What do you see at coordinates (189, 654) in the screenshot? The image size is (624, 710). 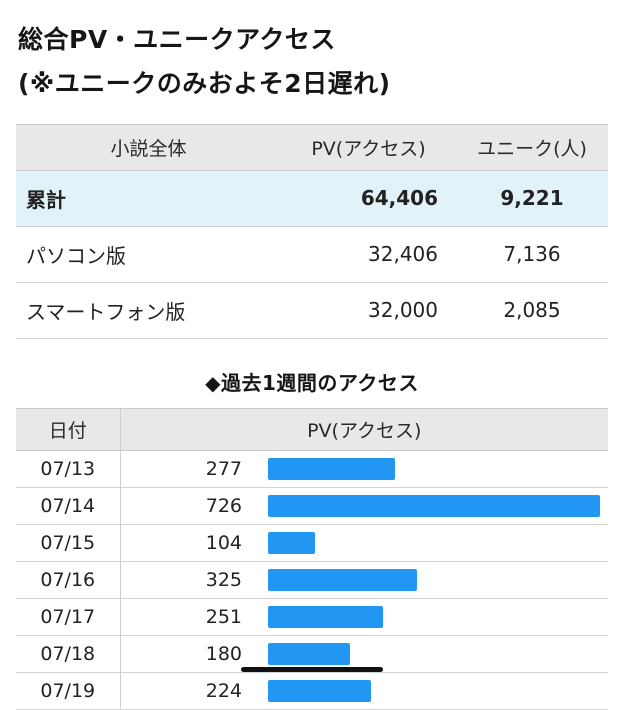 I see `pv-count: 180` at bounding box center [189, 654].